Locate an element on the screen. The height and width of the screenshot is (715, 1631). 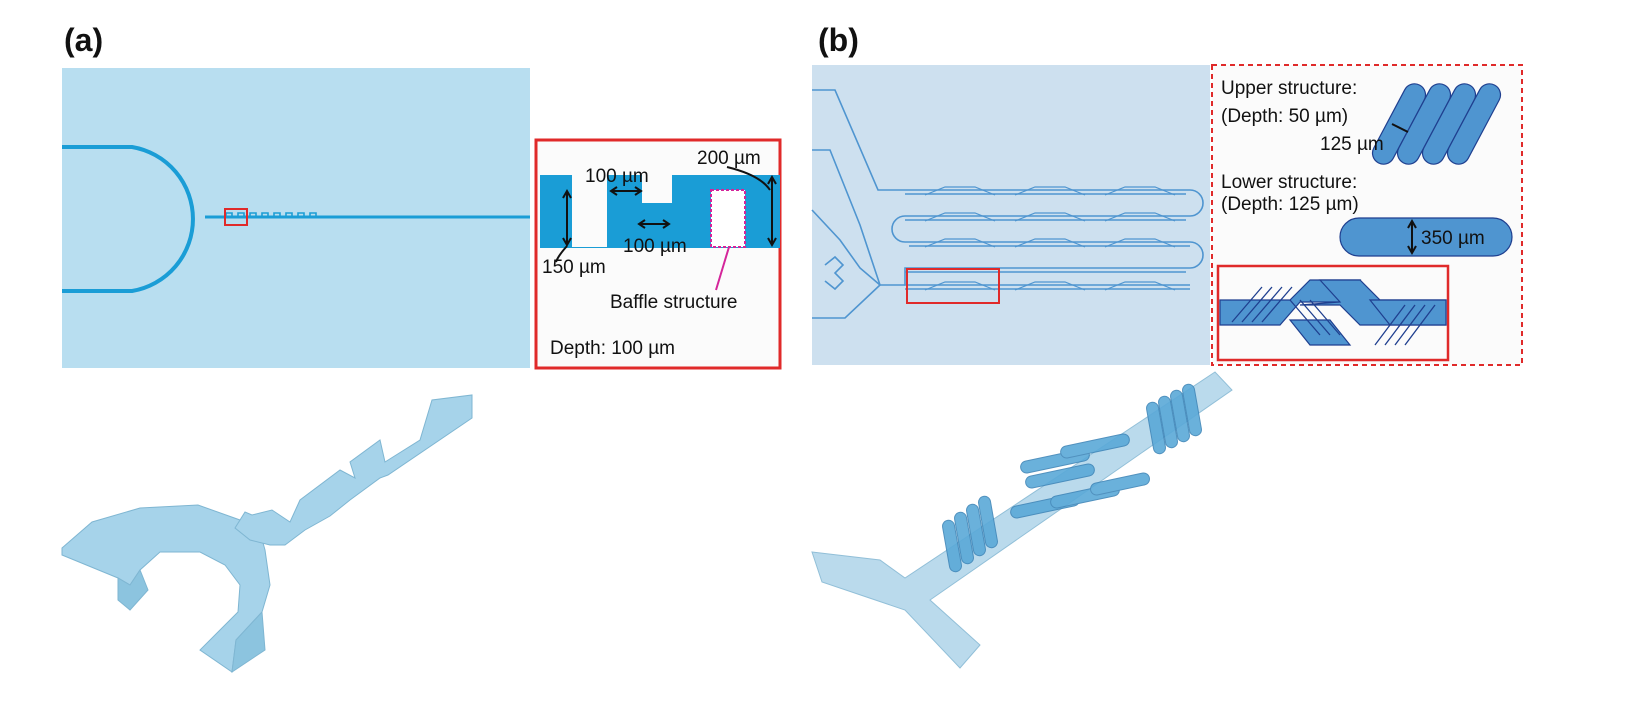
baffle-notch-left is located at coordinates (589, 211).